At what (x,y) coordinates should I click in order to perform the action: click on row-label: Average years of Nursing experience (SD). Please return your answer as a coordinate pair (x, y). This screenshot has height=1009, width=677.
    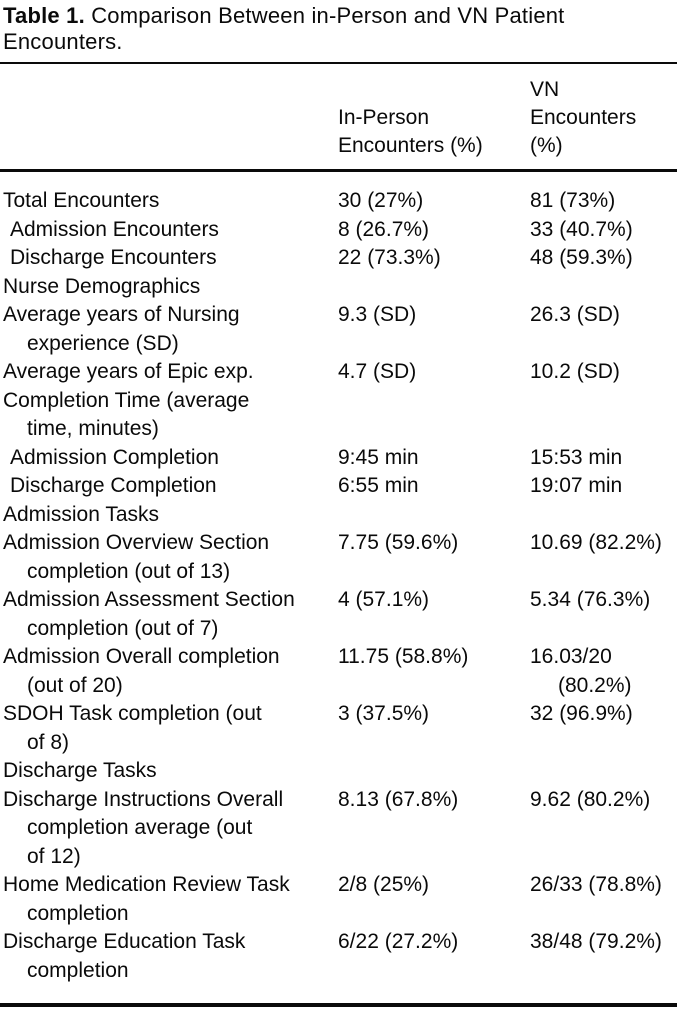
    Looking at the image, I should click on (121, 329).